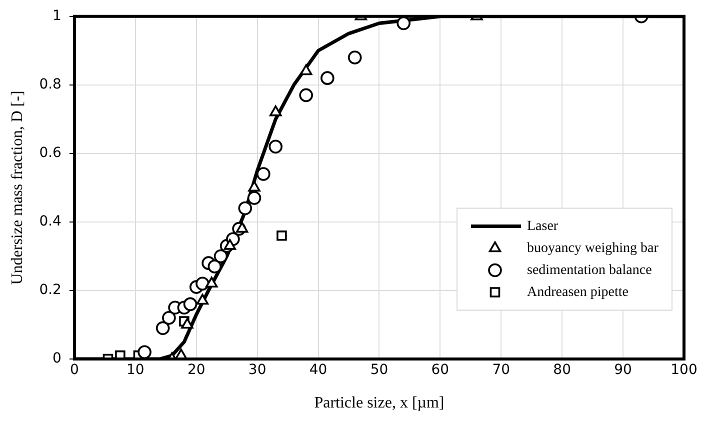 This screenshot has height=421, width=702. I want to click on x-tick-label: 0, so click(74, 370).